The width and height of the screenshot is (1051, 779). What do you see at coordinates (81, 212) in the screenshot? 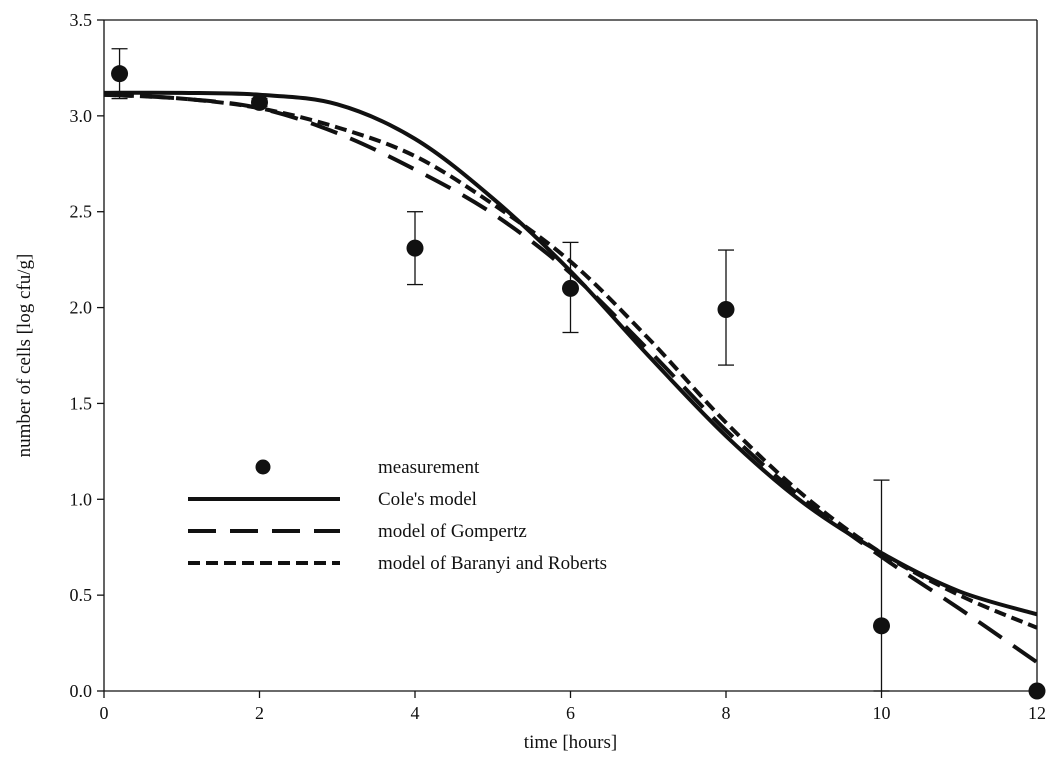
I see `y-tick-label: 2.5` at bounding box center [81, 212].